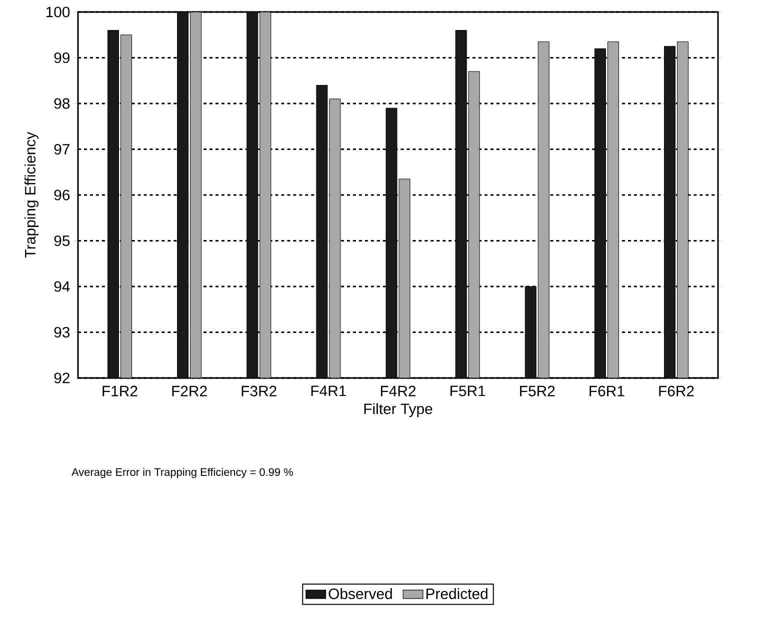 This screenshot has width=782, height=632. I want to click on y-tick-label: 93, so click(62, 332).